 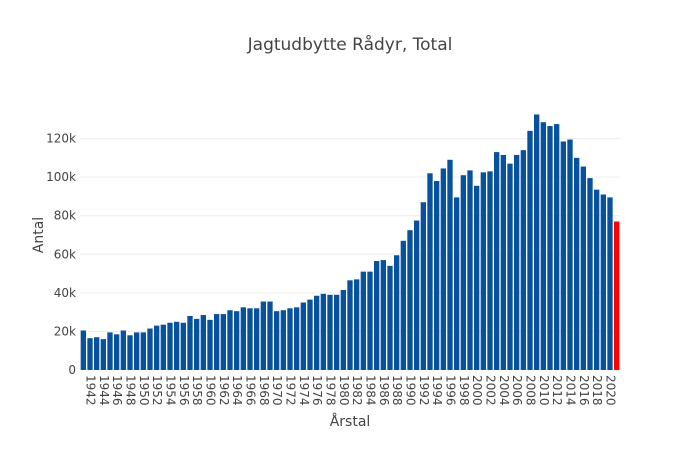 What do you see at coordinates (483, 271) in the screenshot?
I see `bar-2001` at bounding box center [483, 271].